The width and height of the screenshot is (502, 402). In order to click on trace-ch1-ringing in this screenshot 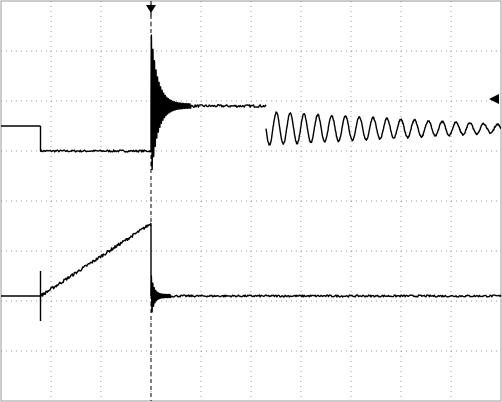, I will do `click(171, 102)`.